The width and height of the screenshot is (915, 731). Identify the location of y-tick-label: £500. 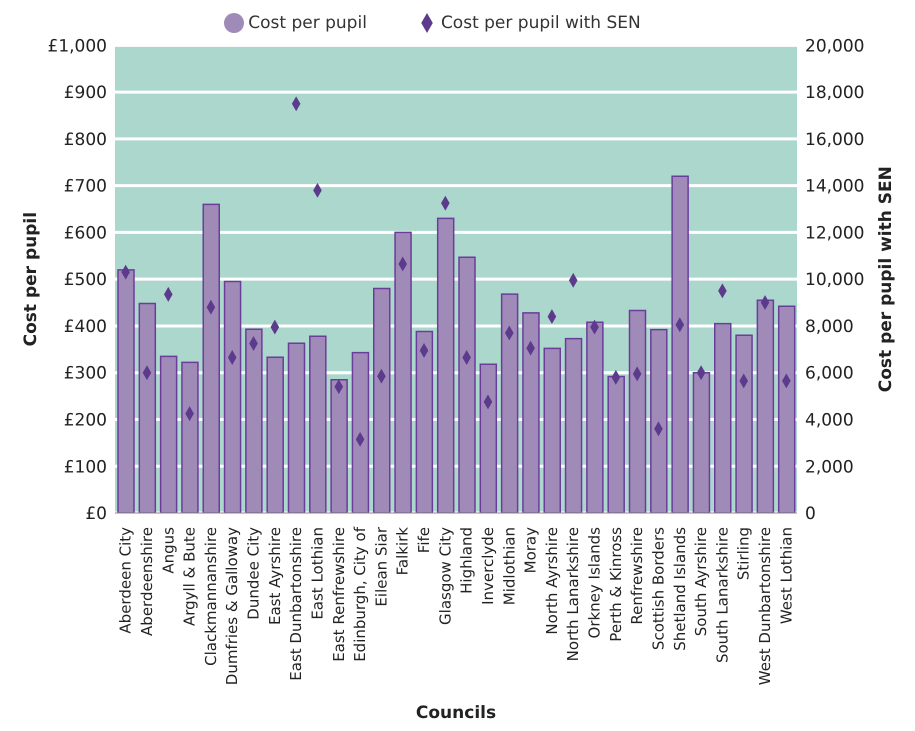
(85, 280).